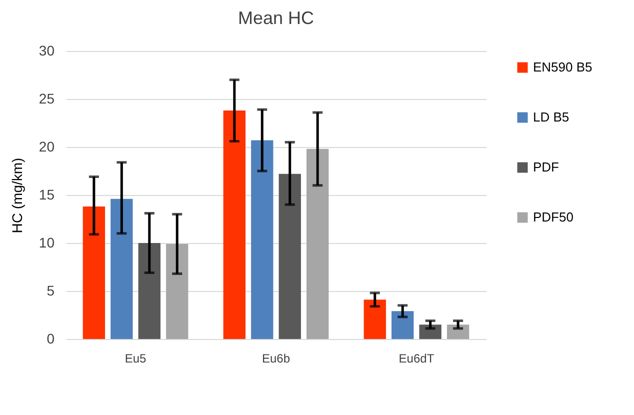 The width and height of the screenshot is (634, 415). I want to click on y-tick-label: 0, so click(50, 338).